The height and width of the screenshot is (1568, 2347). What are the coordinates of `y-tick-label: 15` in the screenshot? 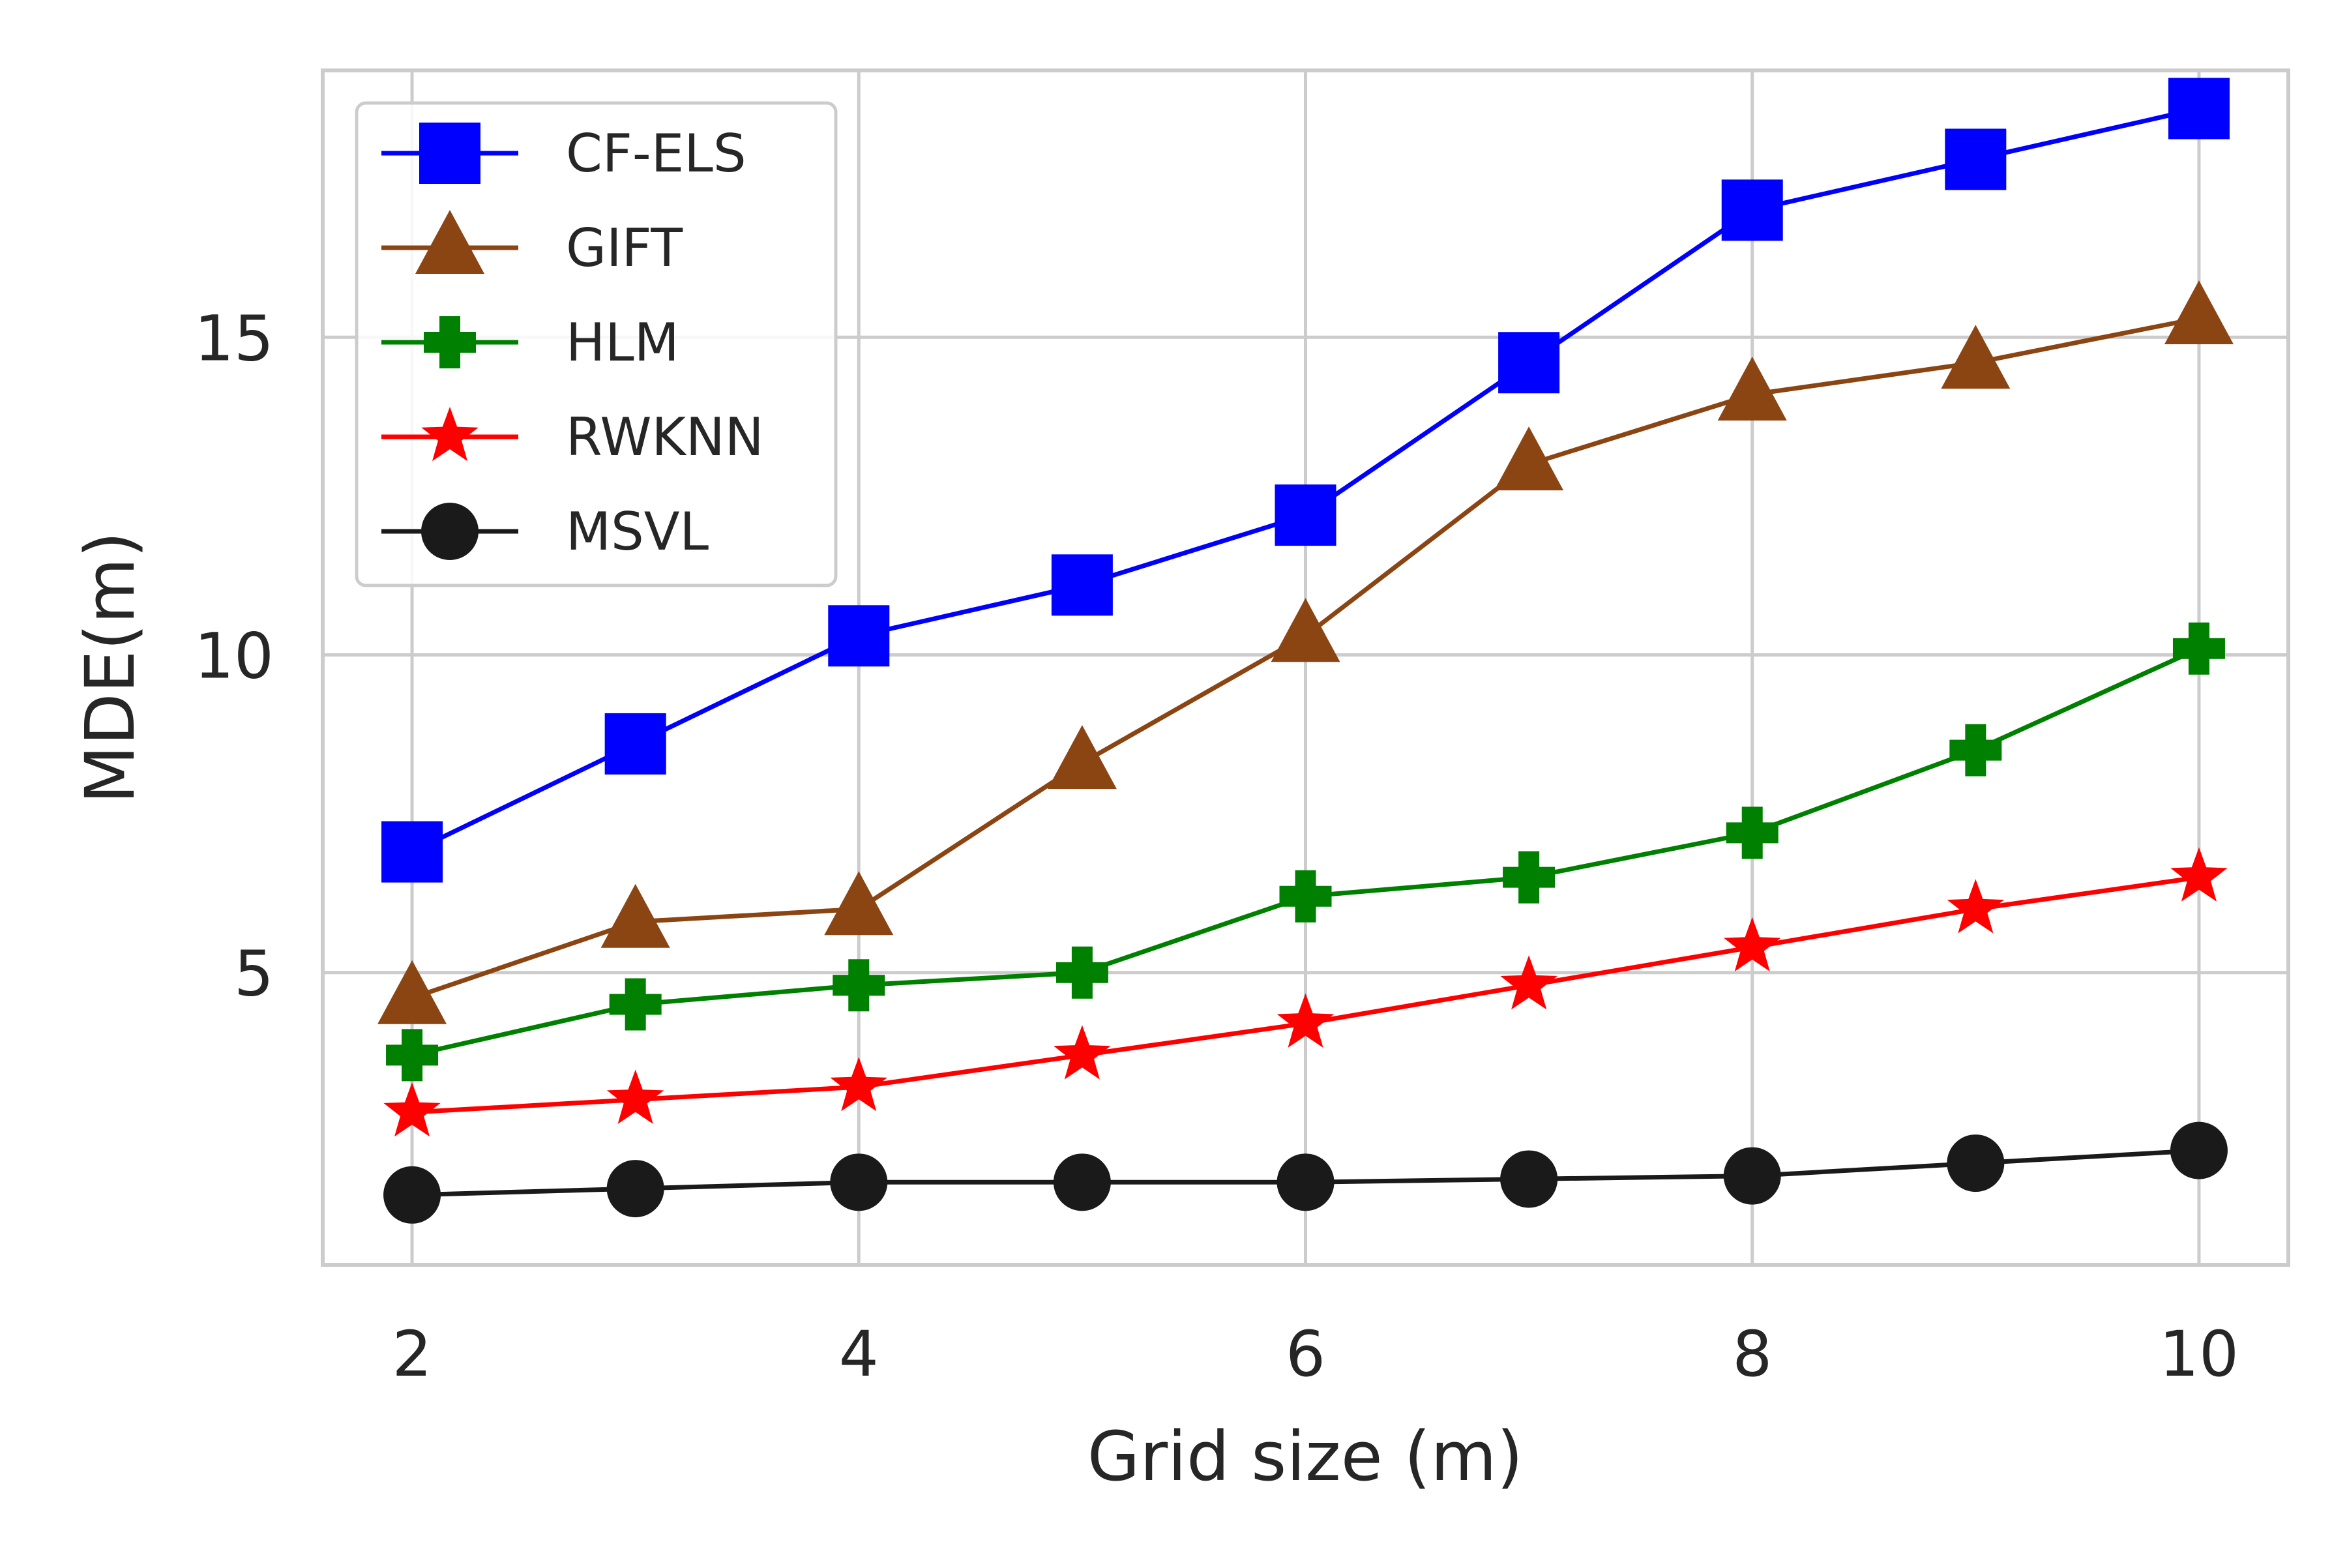 It's located at (234, 338).